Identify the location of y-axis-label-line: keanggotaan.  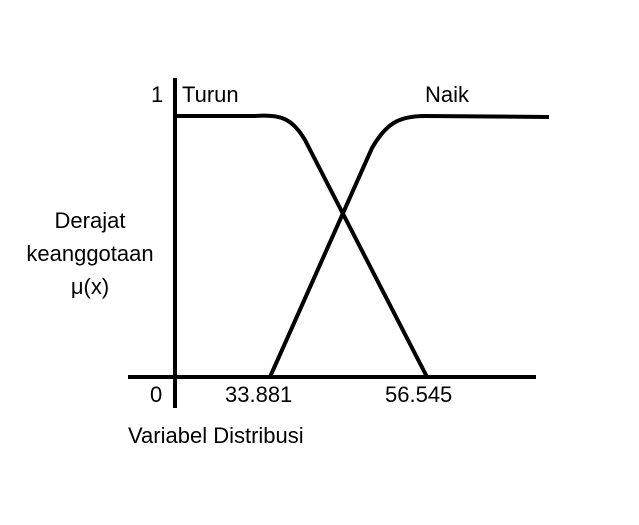
(90, 253).